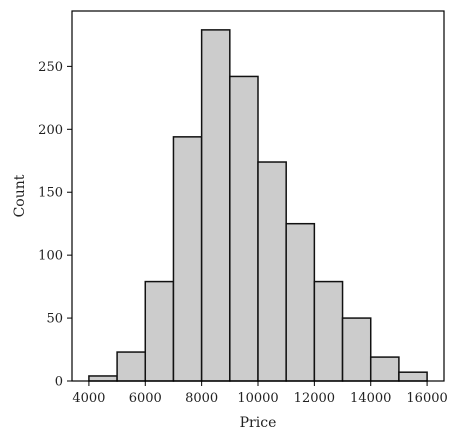 The image size is (461, 445). I want to click on x-tick-label: 12000, so click(314, 398).